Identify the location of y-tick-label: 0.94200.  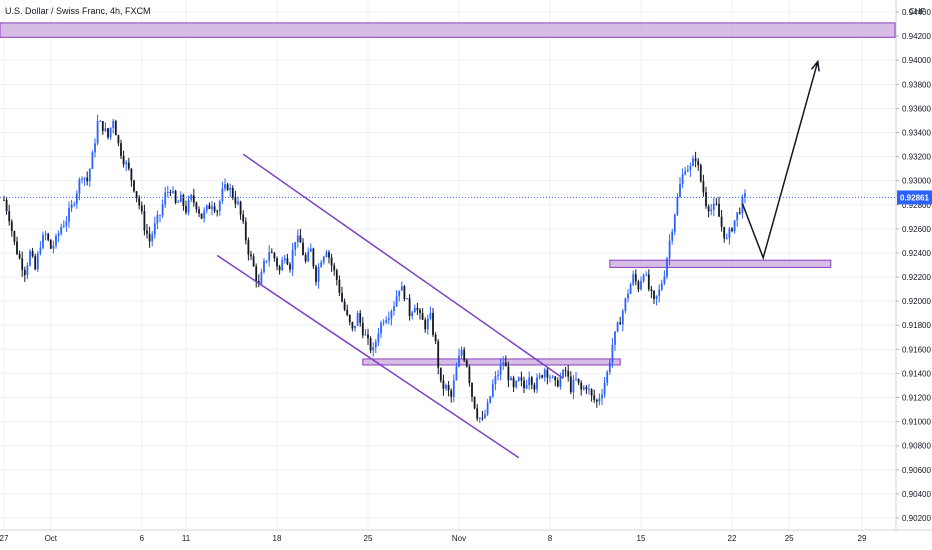
(916, 36).